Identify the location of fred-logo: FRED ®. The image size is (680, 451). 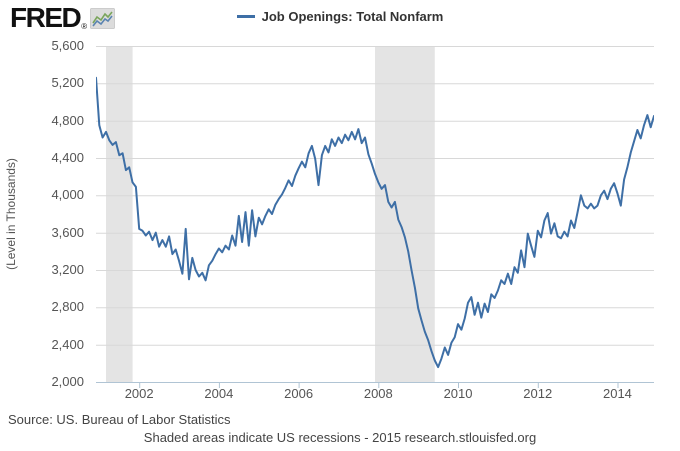
(63, 17).